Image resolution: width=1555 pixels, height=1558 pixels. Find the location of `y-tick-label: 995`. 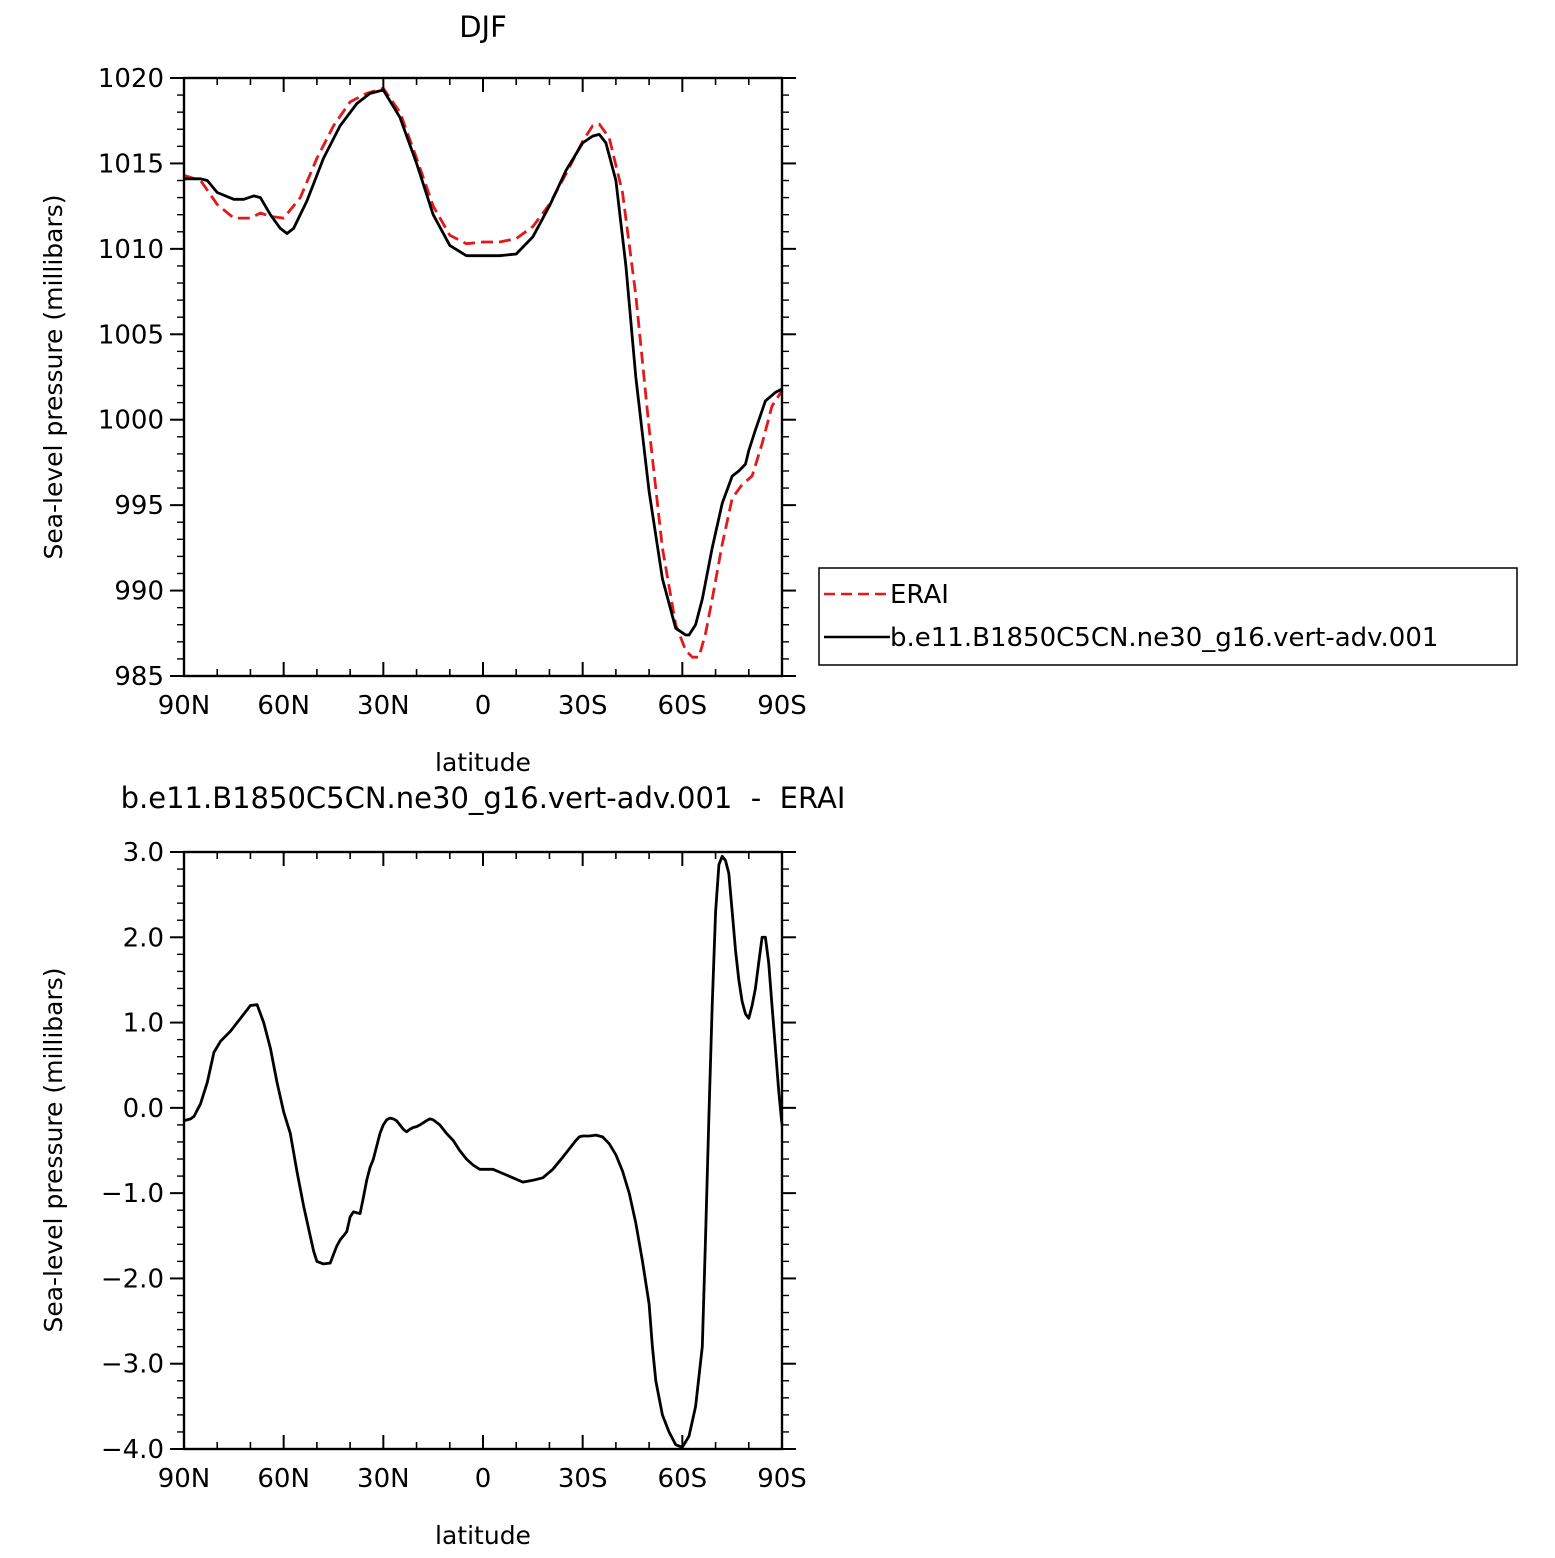

y-tick-label: 995 is located at coordinates (139, 506).